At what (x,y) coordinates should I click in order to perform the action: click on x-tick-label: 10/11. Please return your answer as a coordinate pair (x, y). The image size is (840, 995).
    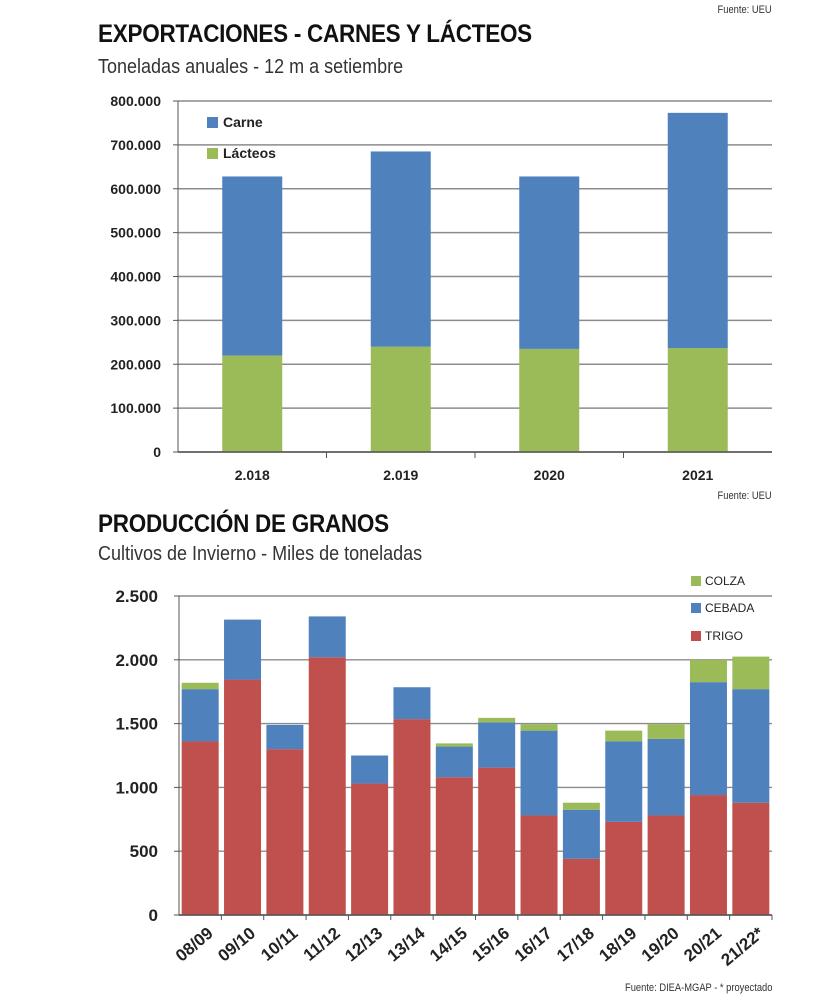
    Looking at the image, I should click on (279, 944).